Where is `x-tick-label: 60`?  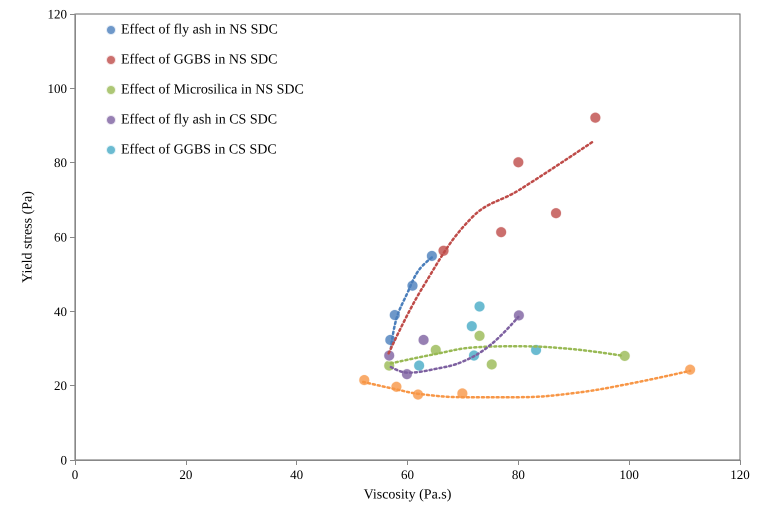 x-tick-label: 60 is located at coordinates (407, 474).